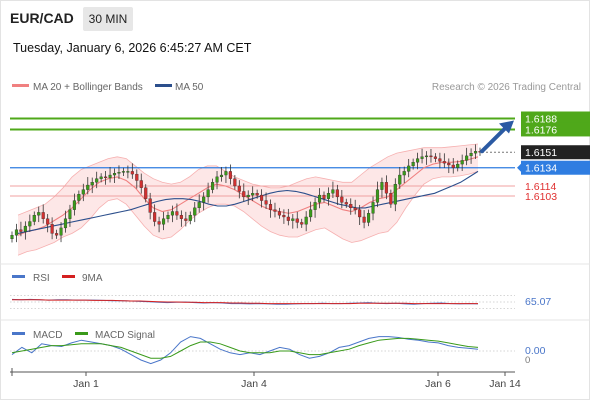  Describe the element at coordinates (68, 276) in the screenshot. I see `ma9-legend-swatch` at that location.